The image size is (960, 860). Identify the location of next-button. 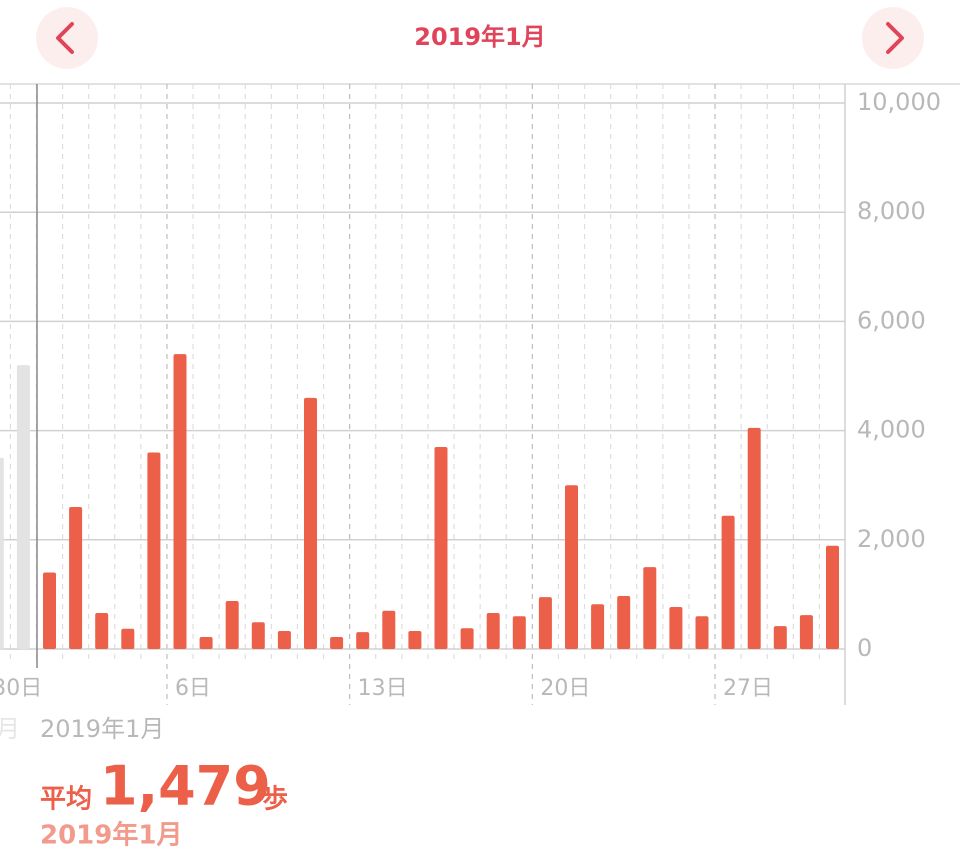
(893, 38).